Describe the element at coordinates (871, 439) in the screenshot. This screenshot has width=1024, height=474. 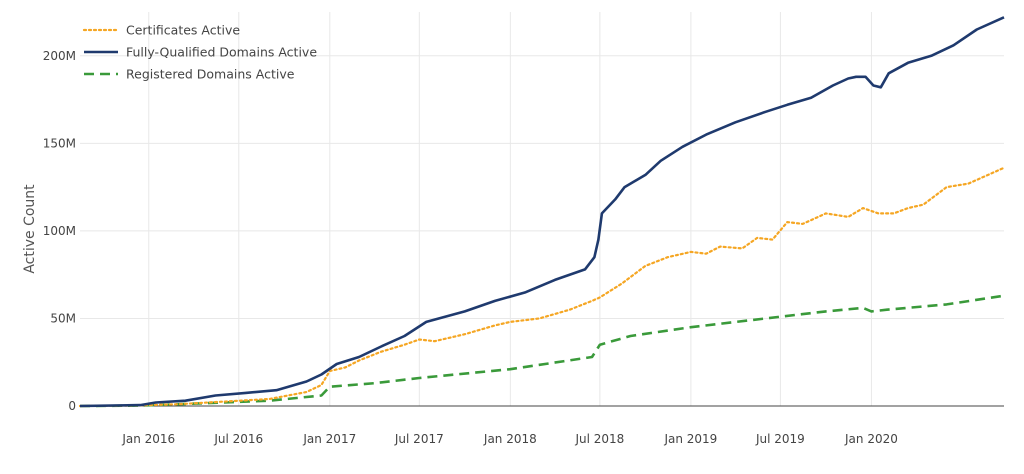
I see `x-tick-label: Jan 2020` at that location.